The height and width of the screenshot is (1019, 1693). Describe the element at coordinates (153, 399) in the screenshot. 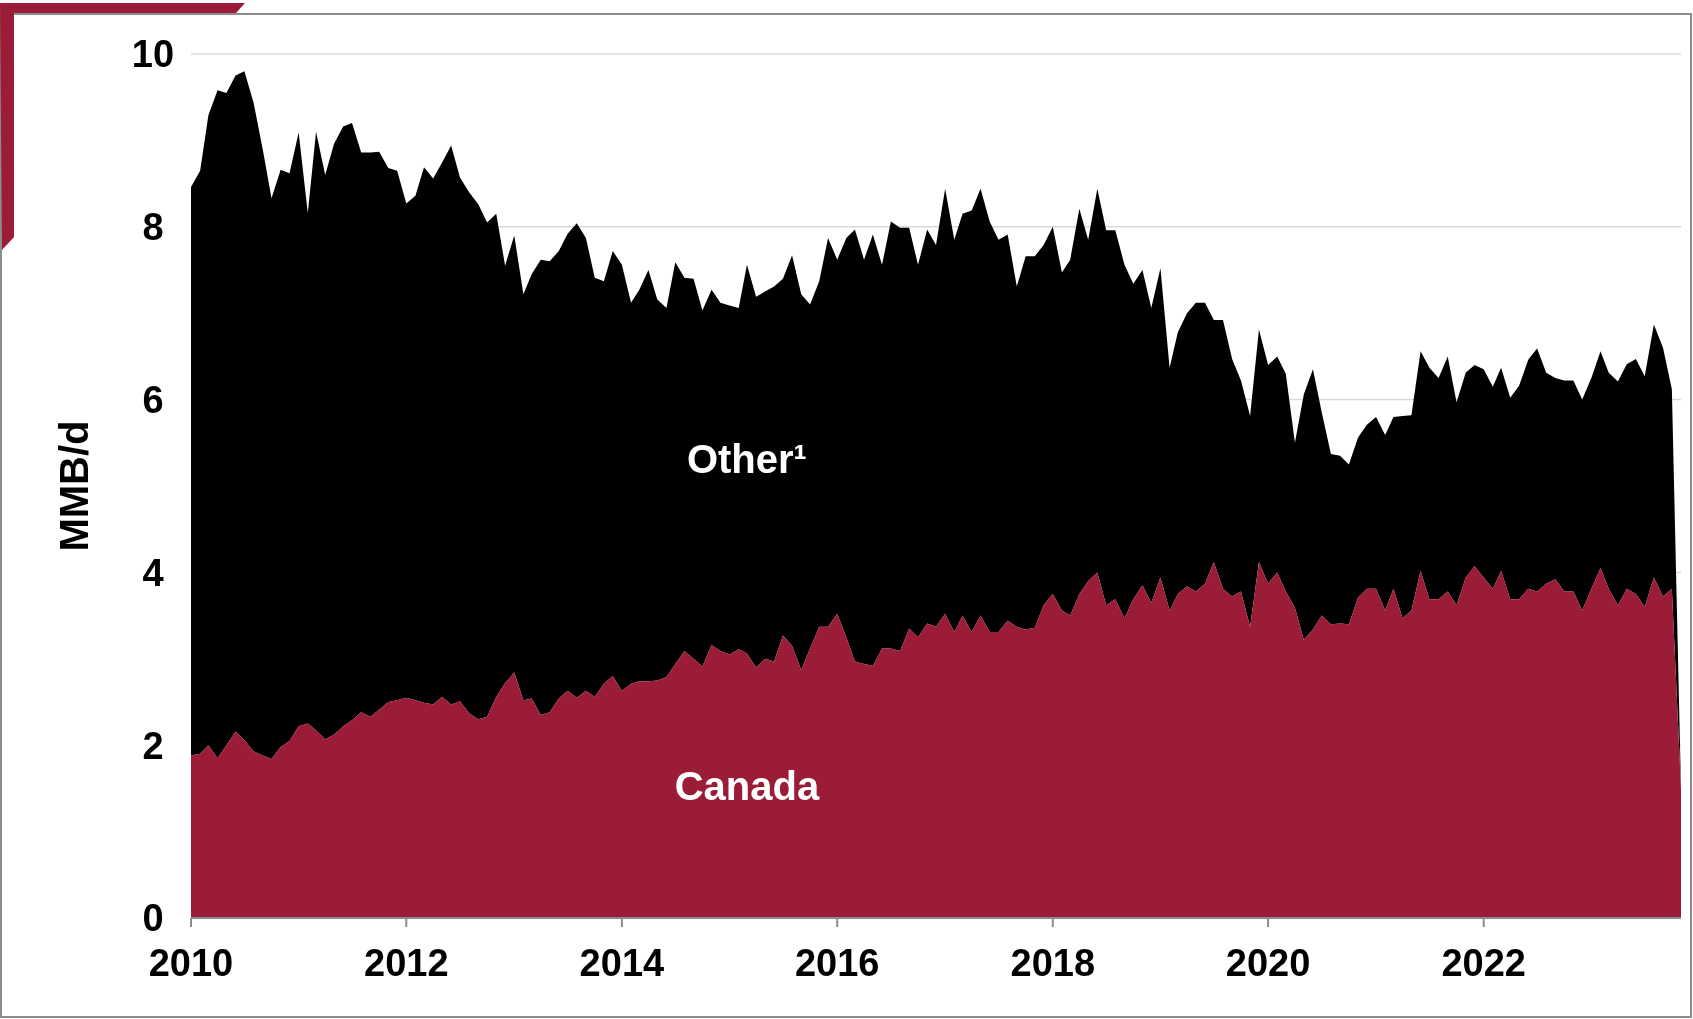

I see `y-tick-label: 6` at that location.